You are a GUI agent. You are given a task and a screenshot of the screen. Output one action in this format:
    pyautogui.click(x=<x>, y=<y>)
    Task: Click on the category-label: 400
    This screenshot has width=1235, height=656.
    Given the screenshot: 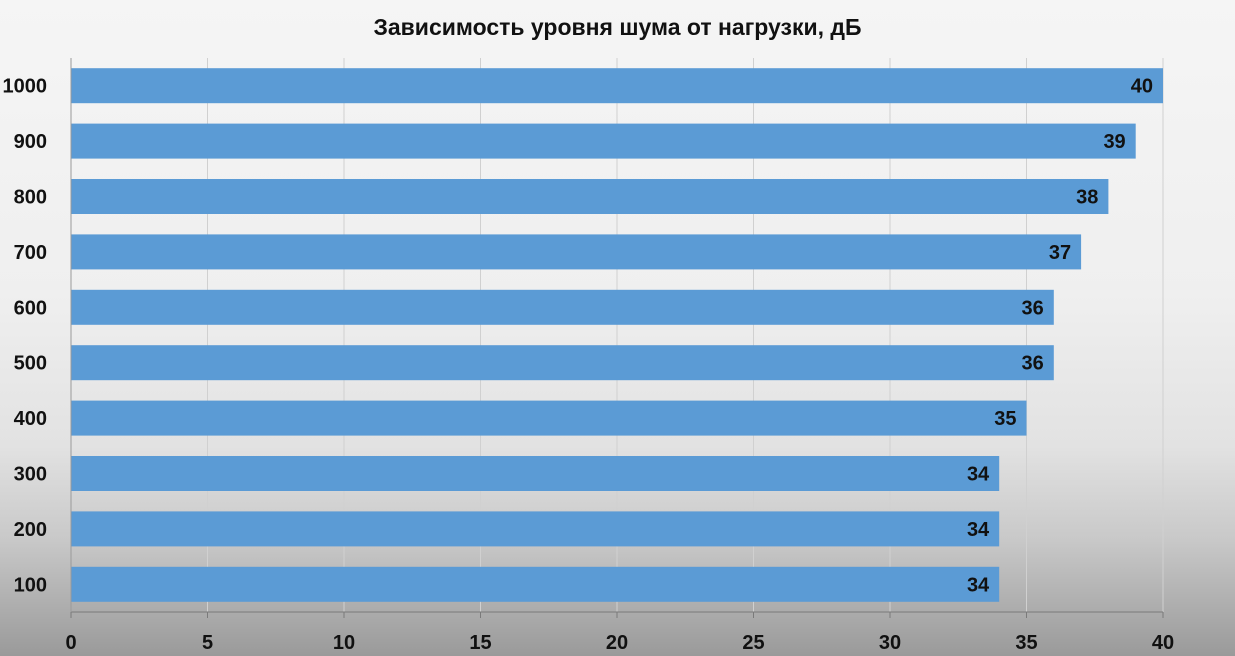 What is the action you would take?
    pyautogui.click(x=30, y=419)
    